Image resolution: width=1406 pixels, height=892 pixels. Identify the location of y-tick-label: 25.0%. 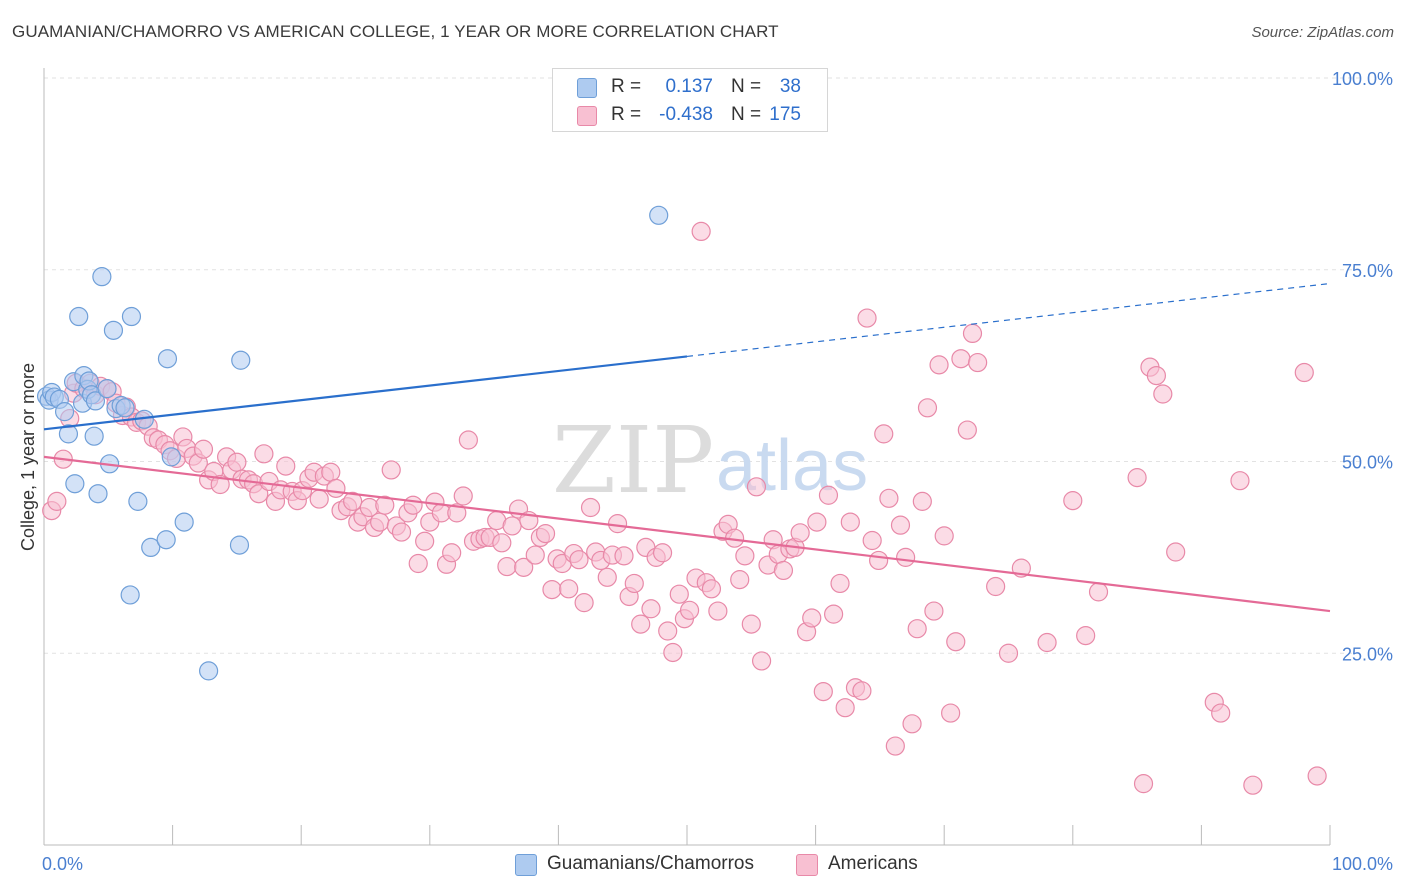
(1367, 654).